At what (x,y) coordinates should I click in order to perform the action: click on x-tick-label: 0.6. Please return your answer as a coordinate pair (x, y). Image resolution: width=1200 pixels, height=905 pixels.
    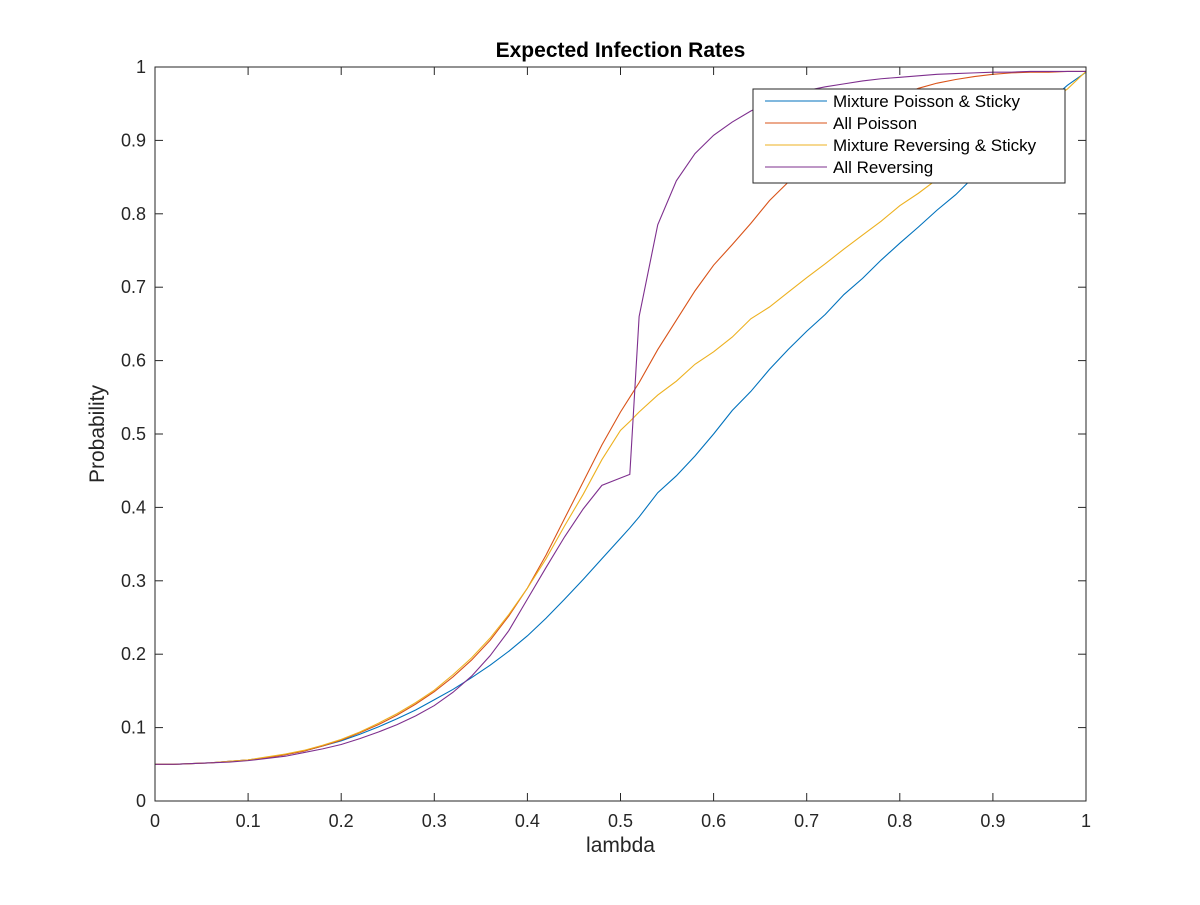
    Looking at the image, I should click on (713, 821).